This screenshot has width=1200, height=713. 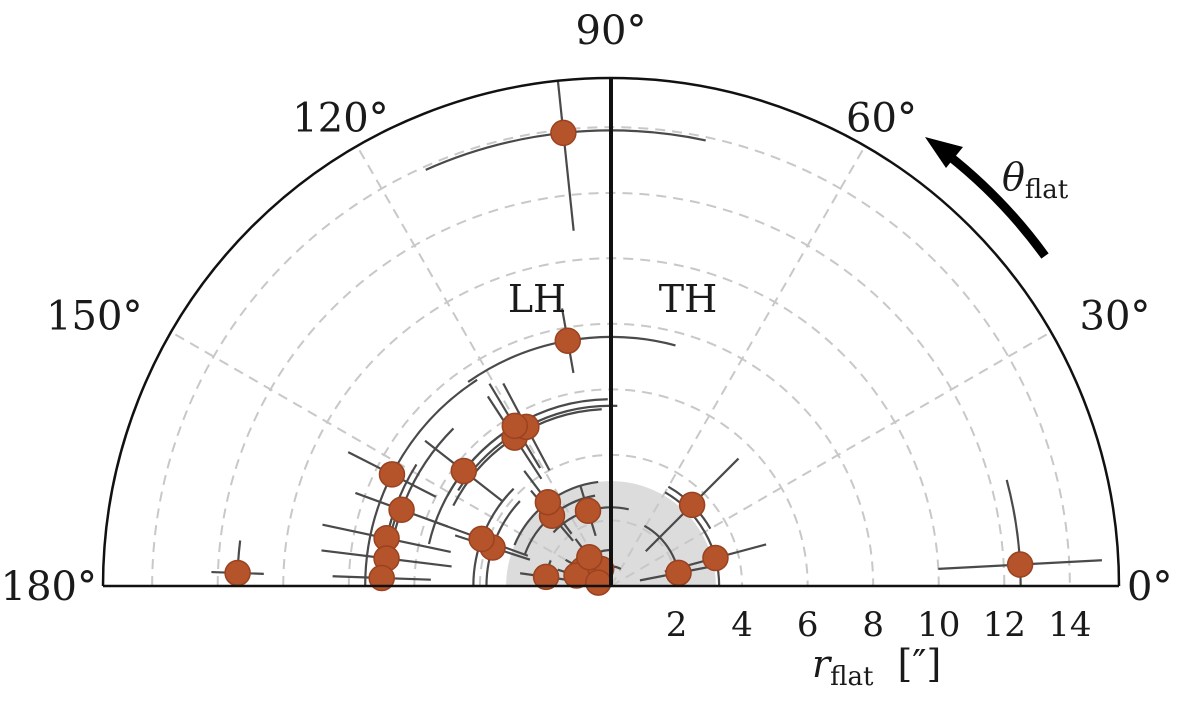 I want to click on radial-axis-label: rflat [″], so click(x=876, y=667).